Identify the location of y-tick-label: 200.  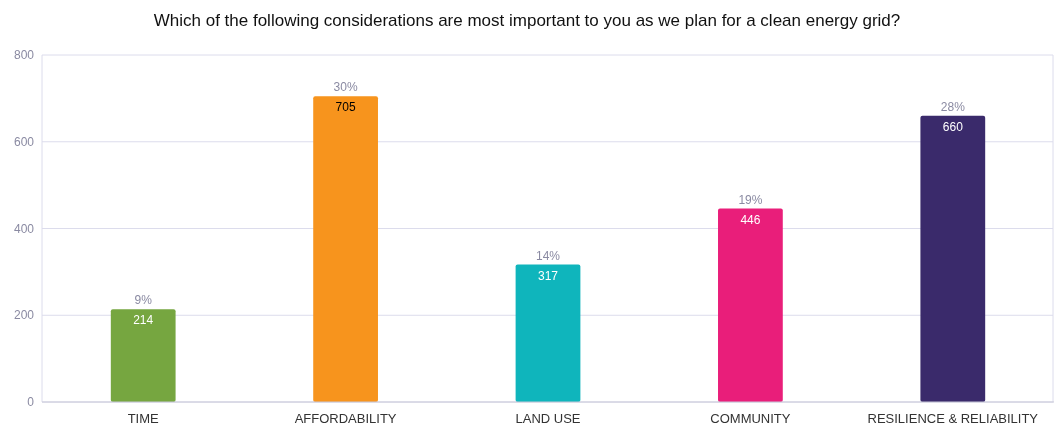
(24, 315).